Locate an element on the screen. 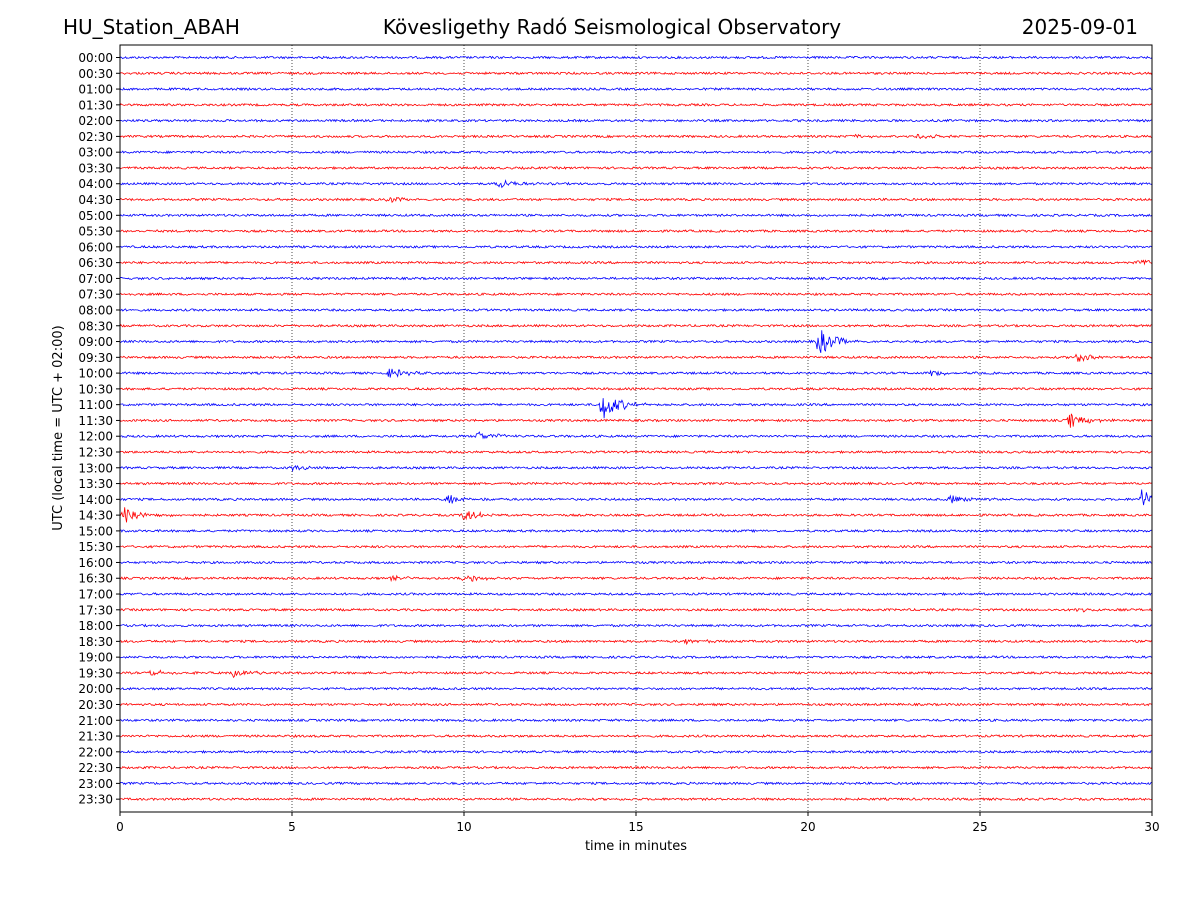 The height and width of the screenshot is (900, 1200). y-tick-label: 04:00 is located at coordinates (95, 184).